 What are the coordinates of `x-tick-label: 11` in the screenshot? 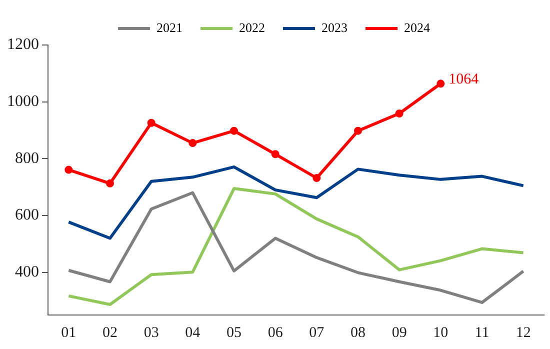 It's located at (482, 332).